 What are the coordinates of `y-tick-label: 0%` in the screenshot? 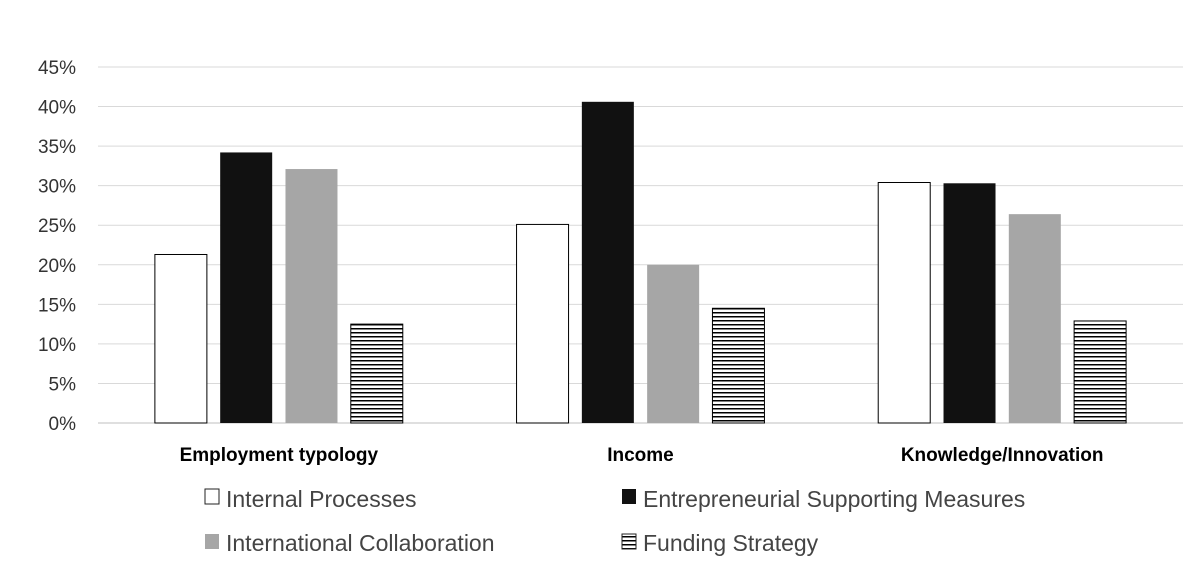 It's located at (63, 424).